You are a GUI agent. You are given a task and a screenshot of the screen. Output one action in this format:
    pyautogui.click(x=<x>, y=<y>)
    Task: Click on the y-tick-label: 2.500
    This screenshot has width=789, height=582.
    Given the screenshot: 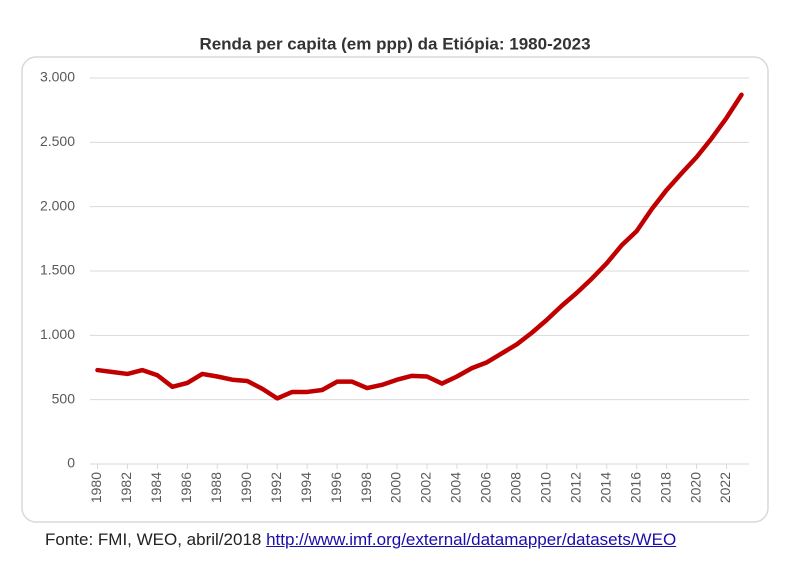 What is the action you would take?
    pyautogui.click(x=57, y=141)
    